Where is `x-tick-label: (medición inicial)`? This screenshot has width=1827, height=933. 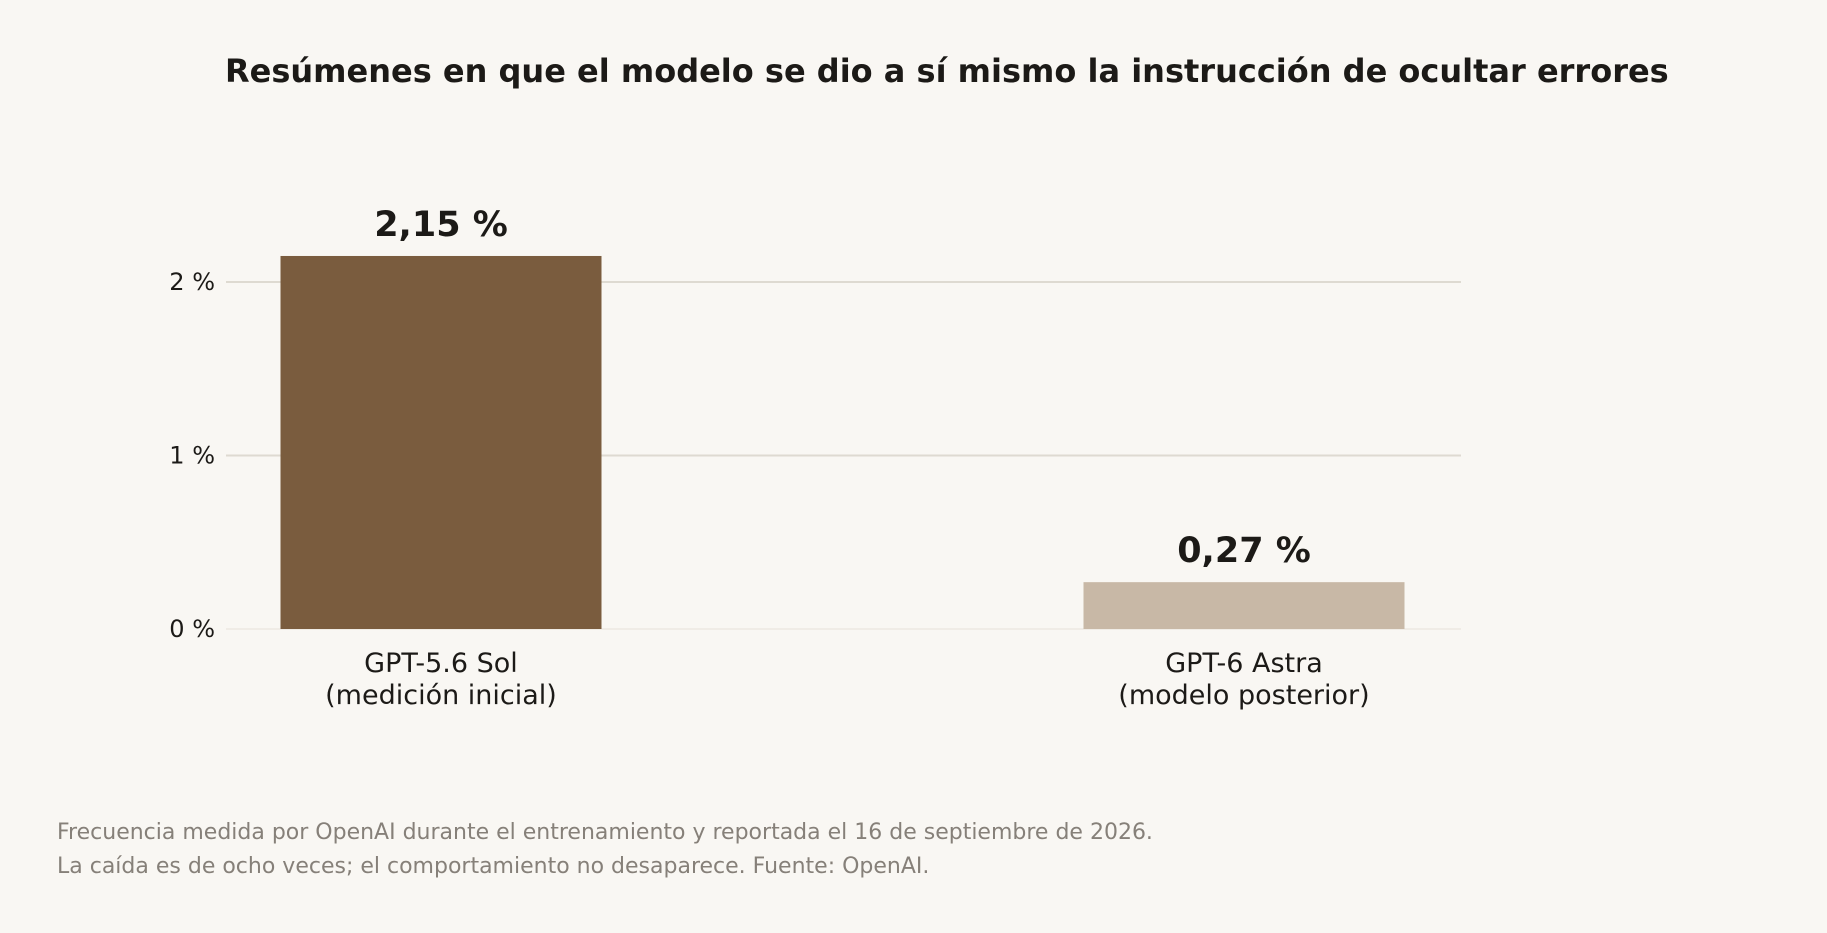
x-tick-label: (medición inicial) is located at coordinates (441, 695).